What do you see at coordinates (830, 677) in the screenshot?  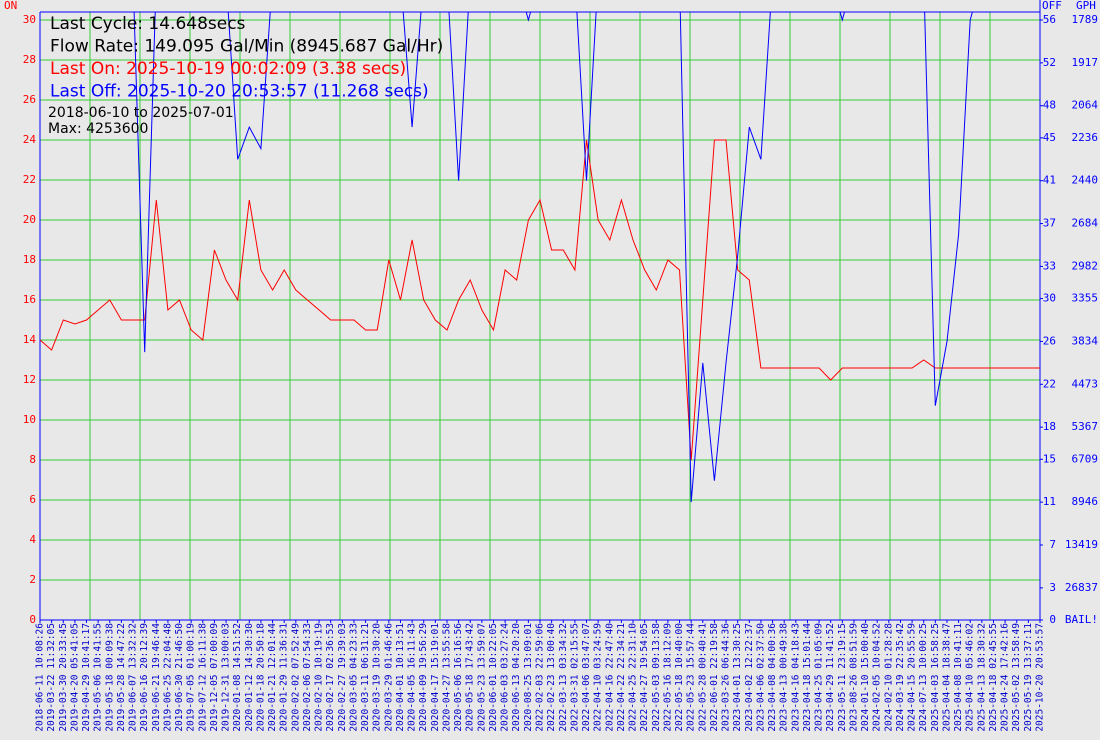 I see `x-tick-label: 2023-04-29 11:41:52` at bounding box center [830, 677].